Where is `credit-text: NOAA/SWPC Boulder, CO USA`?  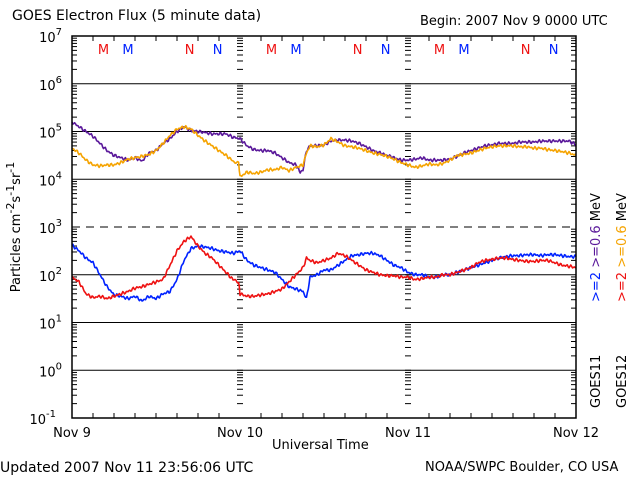
credit-text: NOAA/SWPC Boulder, CO USA is located at coordinates (522, 467).